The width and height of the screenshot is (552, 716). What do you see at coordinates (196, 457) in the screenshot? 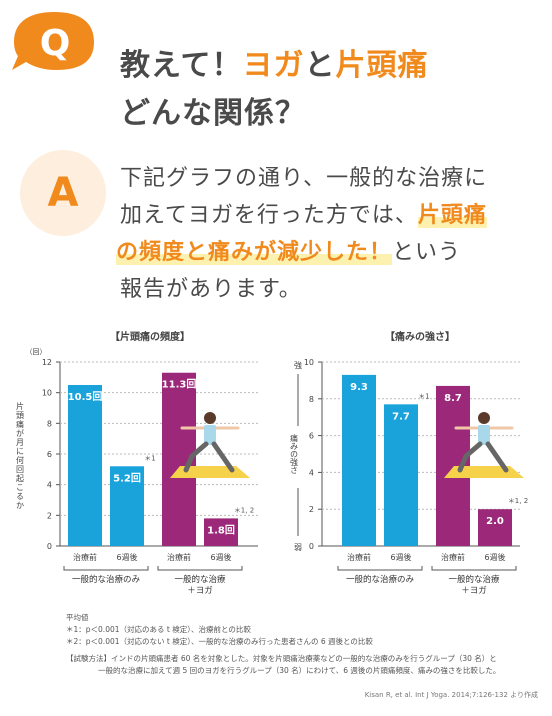
I see `chart1-yoga-leg-front` at bounding box center [196, 457].